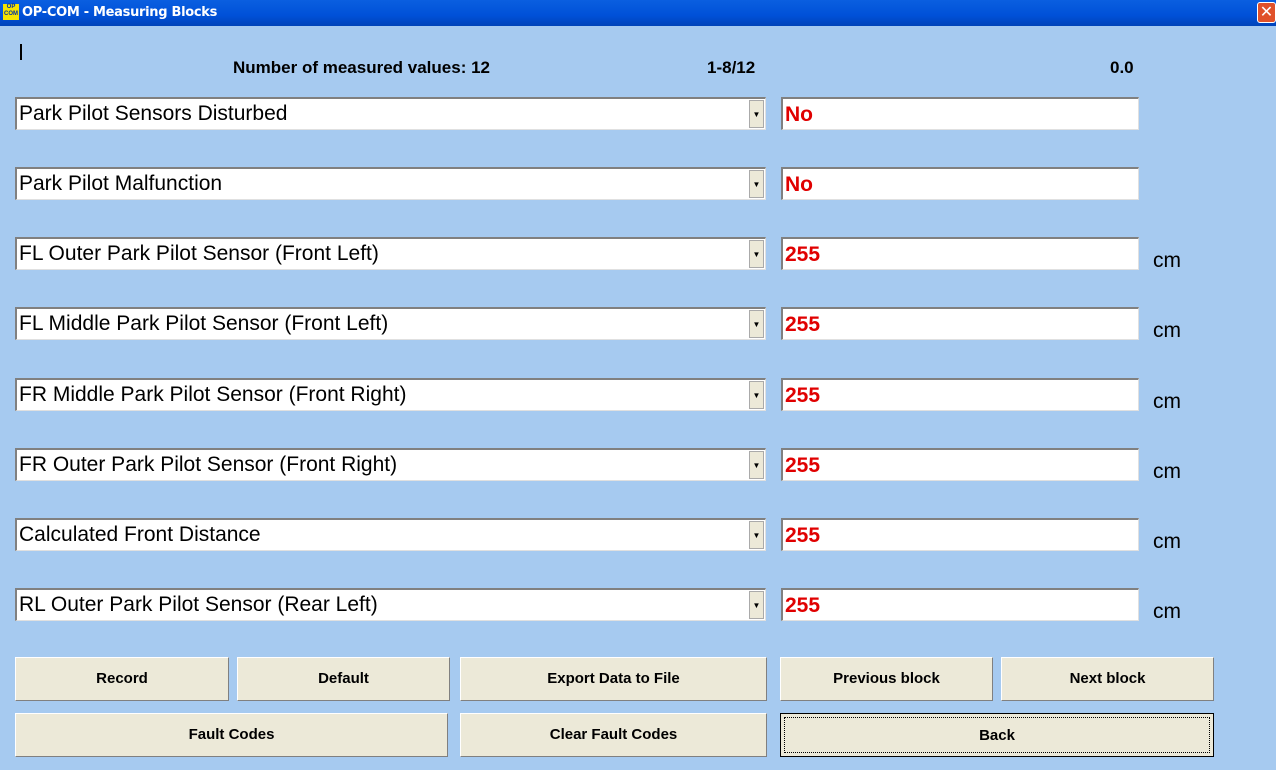  Describe the element at coordinates (343, 679) in the screenshot. I see `default-button: Default` at that location.